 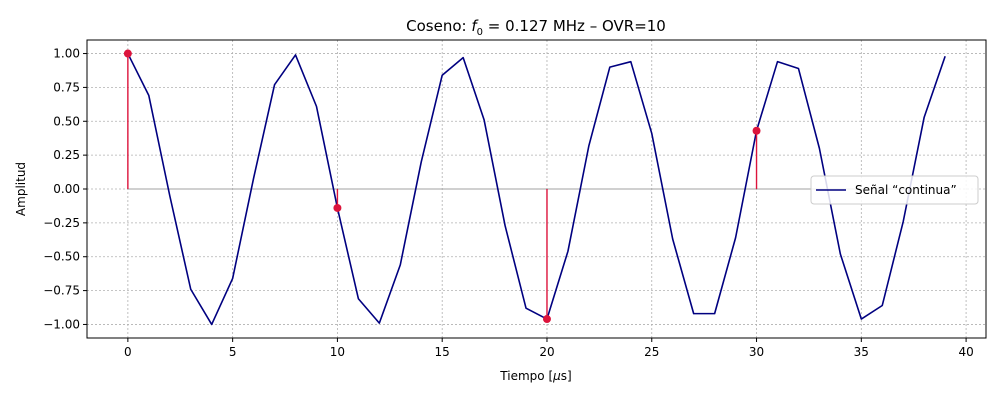 What do you see at coordinates (66, 155) in the screenshot?
I see `y-tick-label: 0.25` at bounding box center [66, 155].